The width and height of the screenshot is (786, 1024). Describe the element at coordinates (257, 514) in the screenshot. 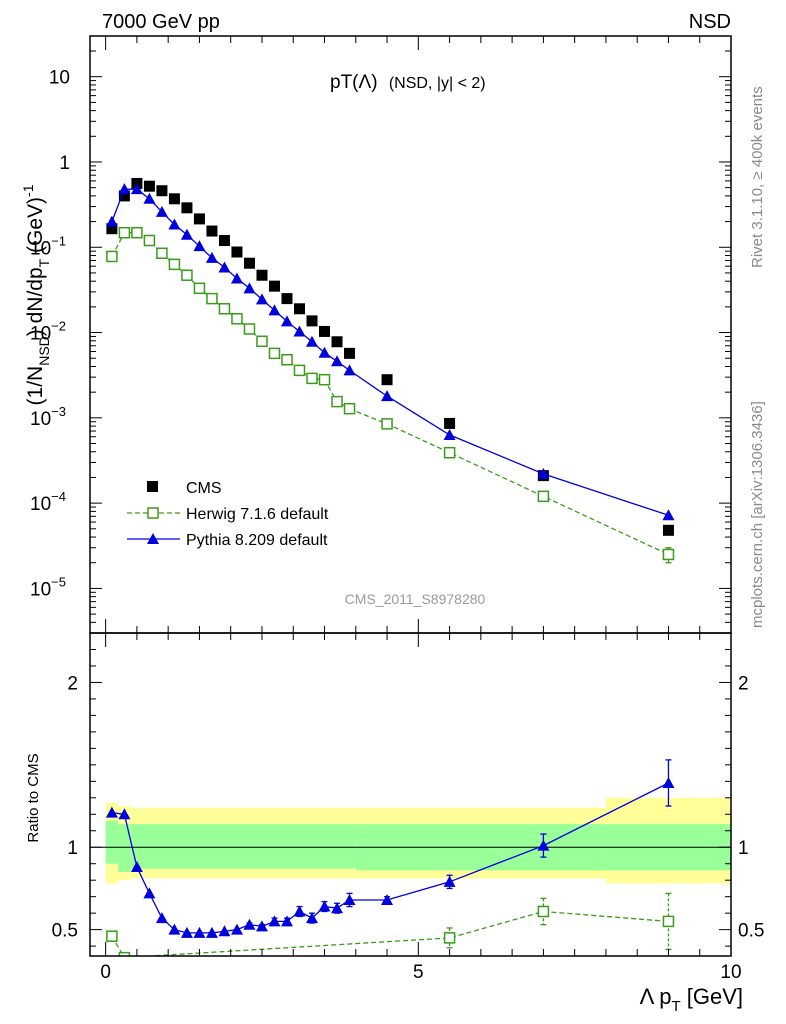

I see `legend-label-herwig: Herwig 7.1.6 default` at that location.